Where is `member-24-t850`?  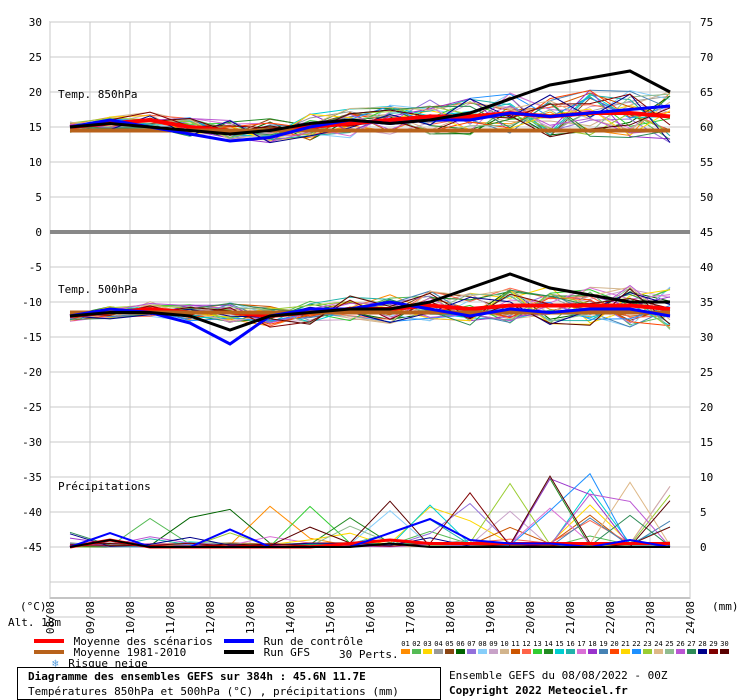
member-24-t850 is located at coordinates (370, 120).